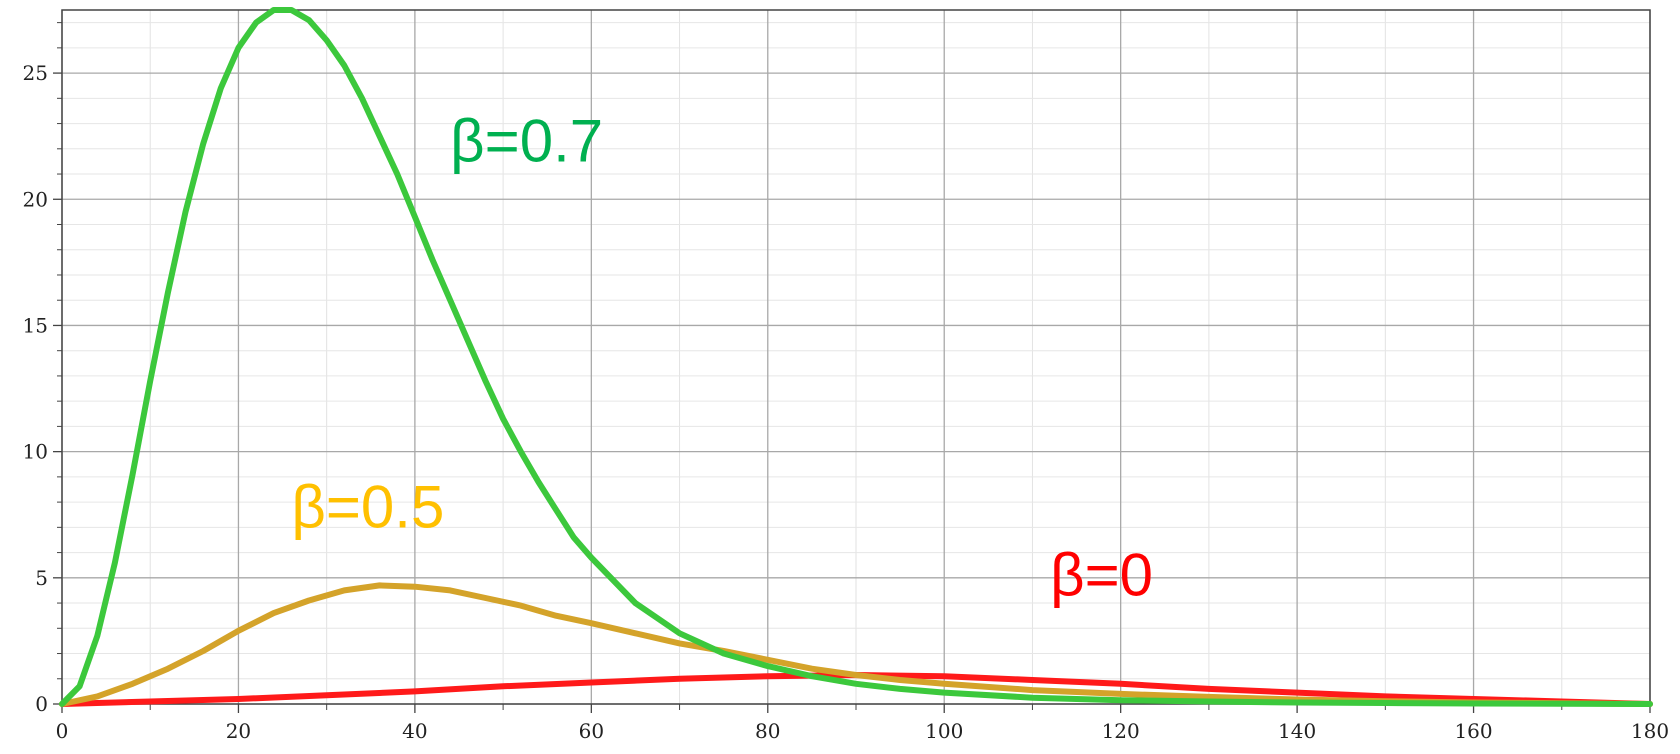  I want to click on x-tick-label: 100, so click(944, 731).